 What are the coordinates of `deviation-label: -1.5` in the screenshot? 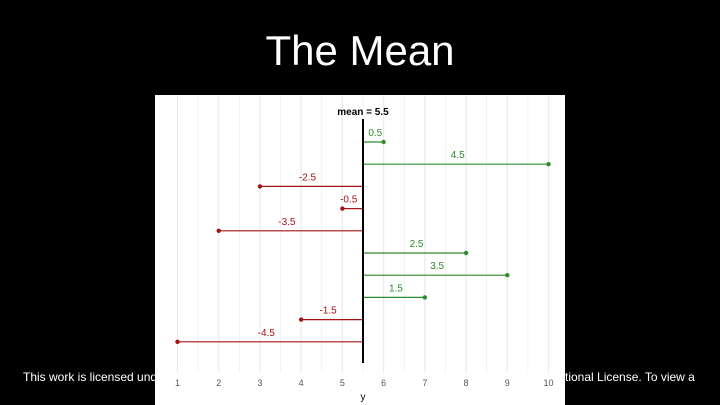 It's located at (328, 311).